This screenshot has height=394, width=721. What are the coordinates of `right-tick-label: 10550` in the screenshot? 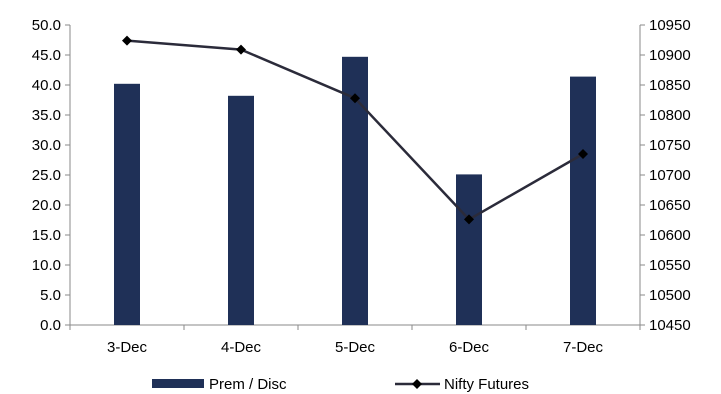 It's located at (670, 265).